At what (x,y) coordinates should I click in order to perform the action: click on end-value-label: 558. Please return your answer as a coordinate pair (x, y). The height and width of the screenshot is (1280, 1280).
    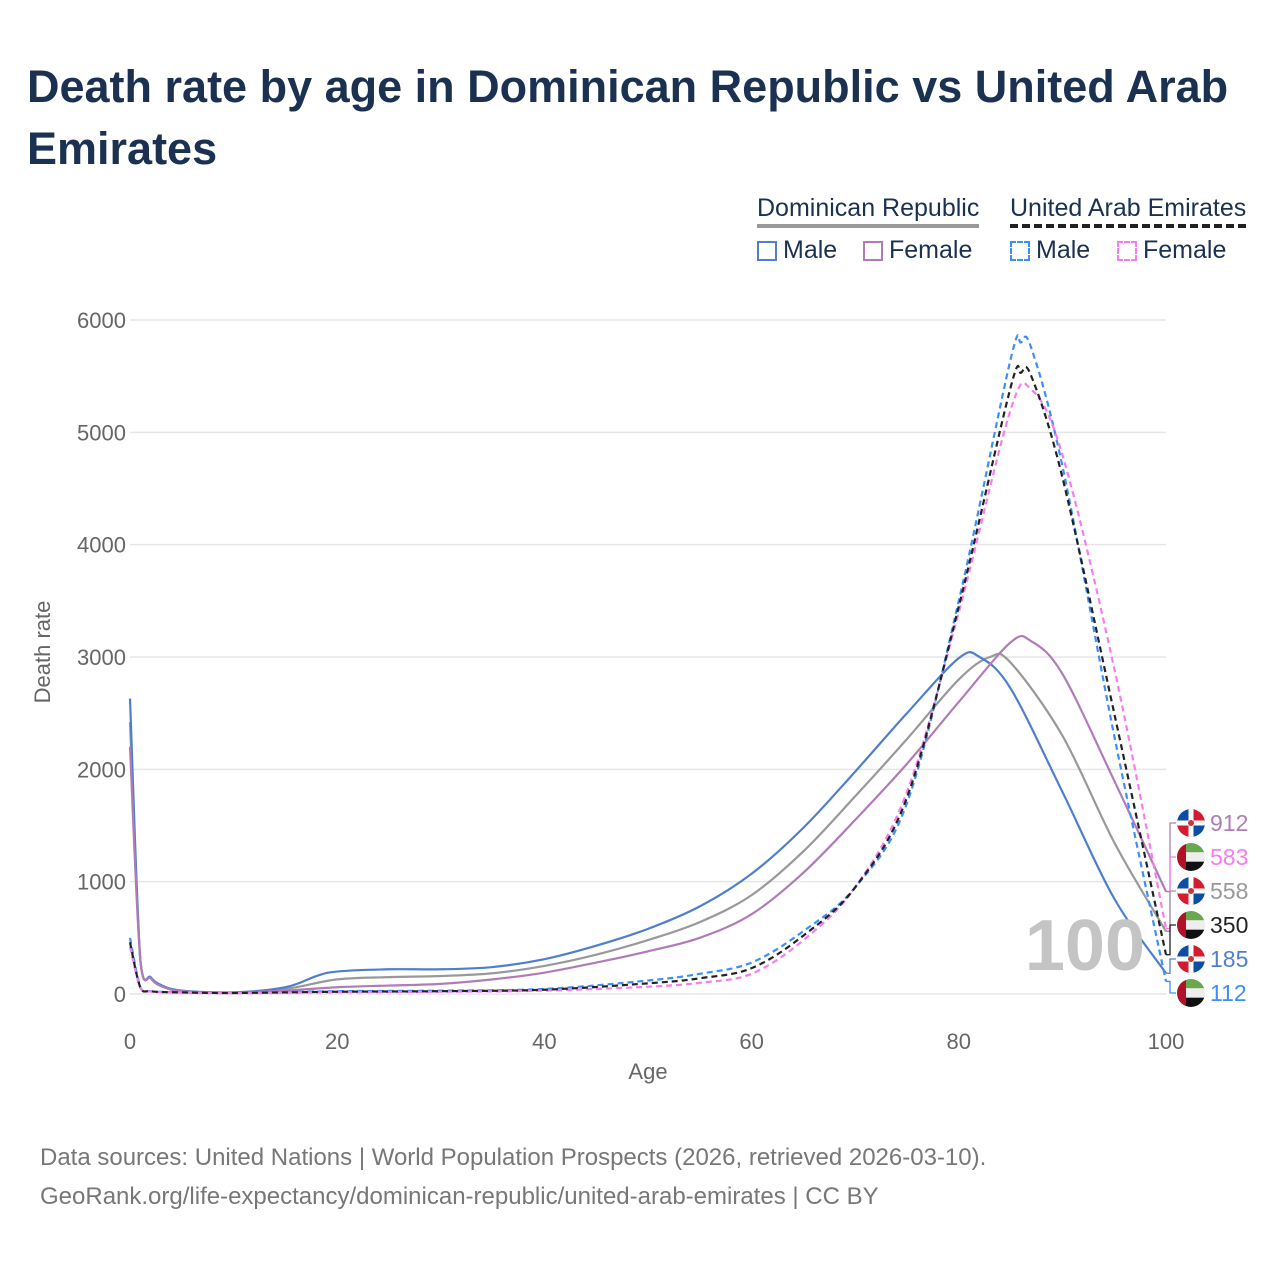
    Looking at the image, I should click on (1229, 891).